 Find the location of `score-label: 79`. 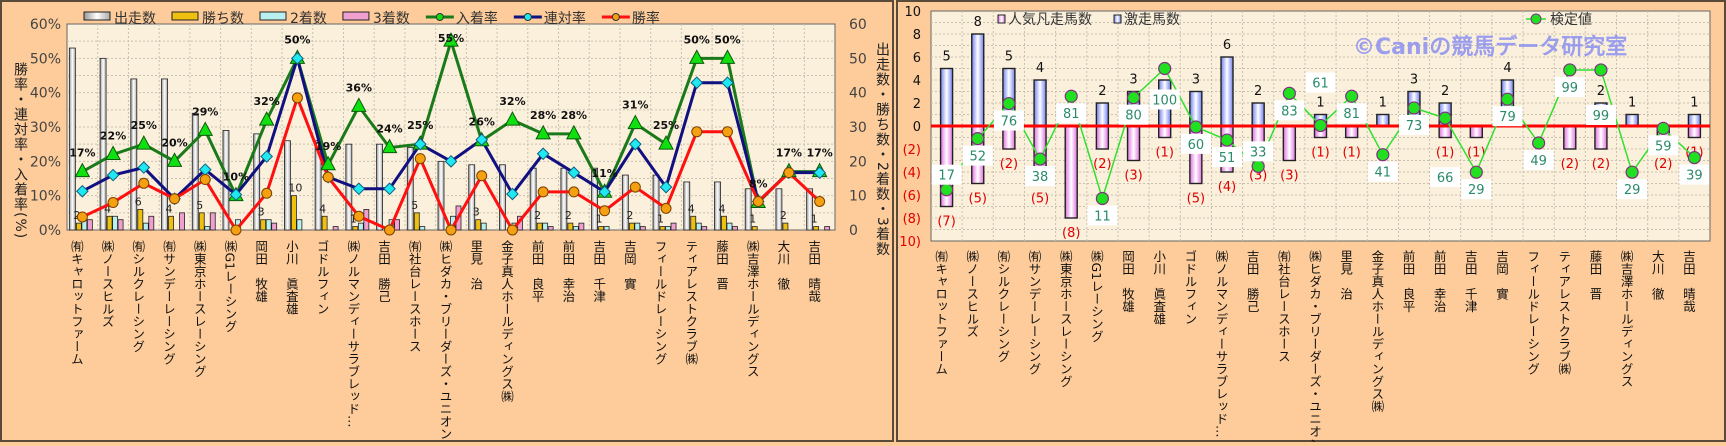

score-label: 79 is located at coordinates (1507, 117).